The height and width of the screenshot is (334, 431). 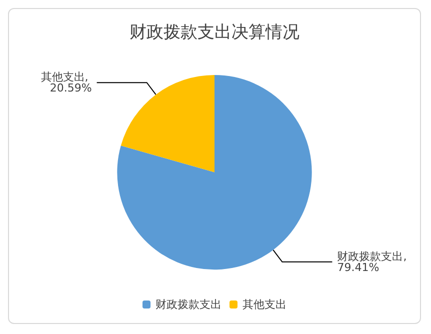 What do you see at coordinates (66, 82) in the screenshot?
I see `data-label: 其他支出, 20.59%` at bounding box center [66, 82].